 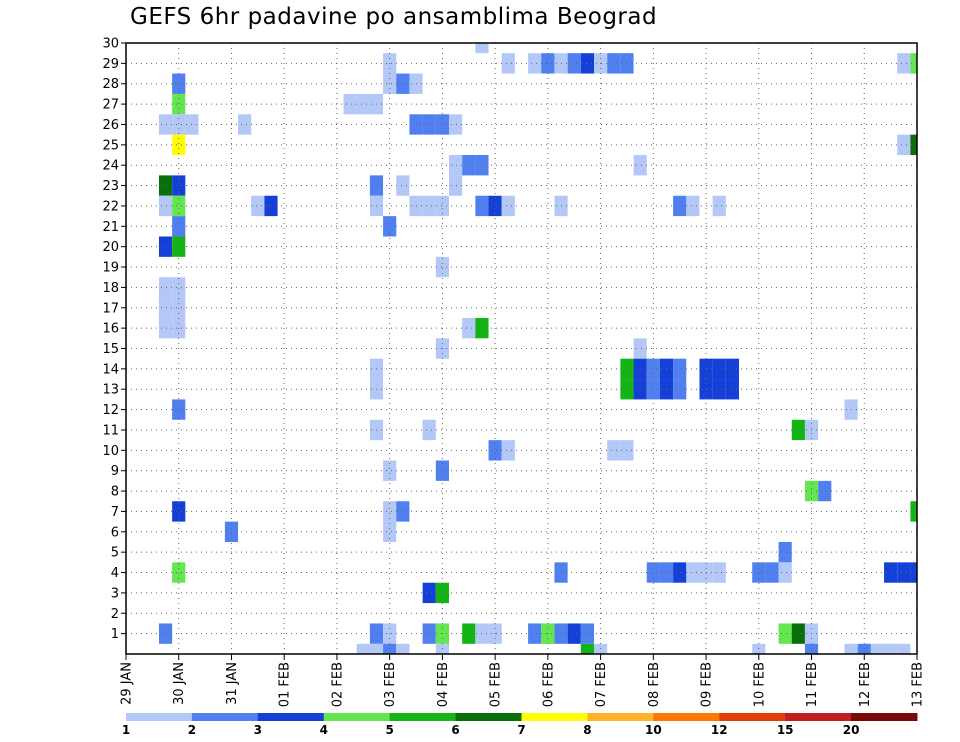 I want to click on colorbar: 1 2 3 4 5 6 7 8 10 12 15 20, so click(x=520, y=725).